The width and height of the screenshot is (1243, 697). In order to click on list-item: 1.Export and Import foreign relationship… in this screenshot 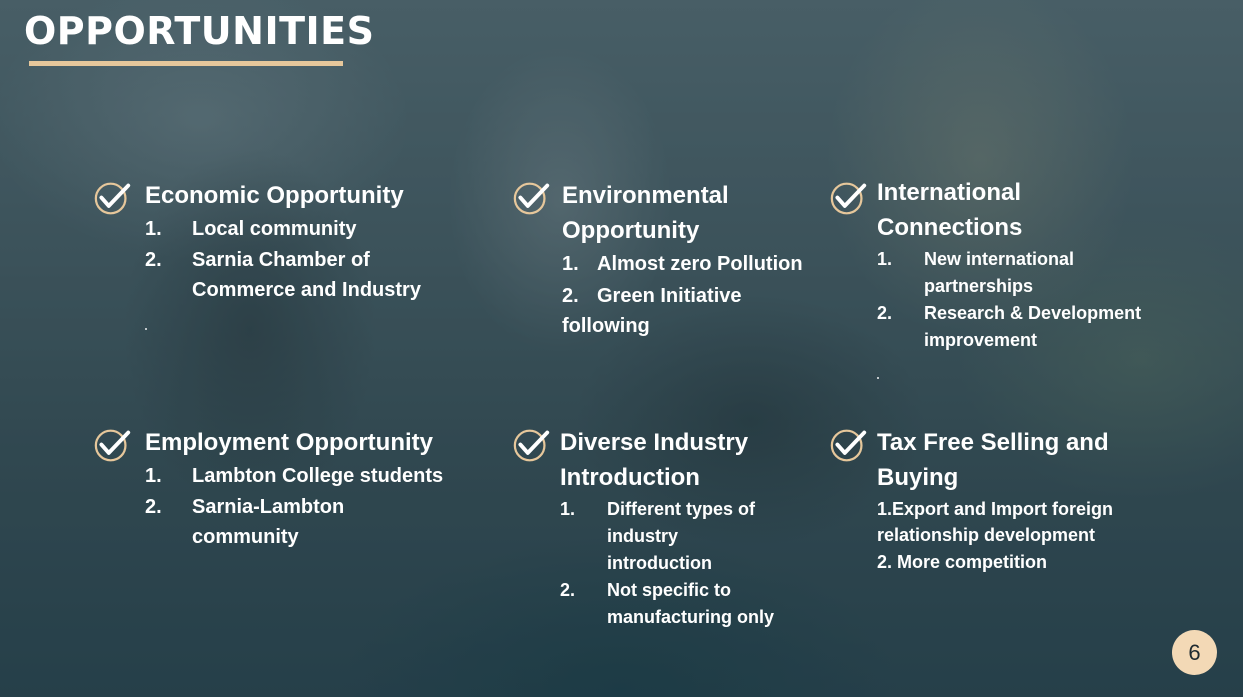, I will do `click(1007, 522)`.